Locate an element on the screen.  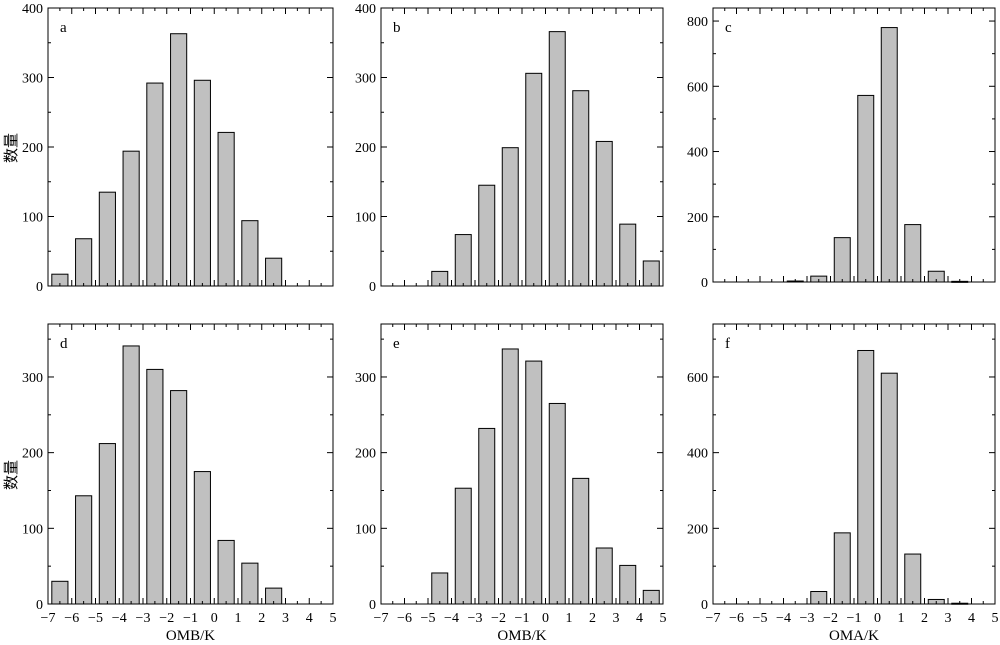
x-tick-label-e: −1 is located at coordinates (522, 618).